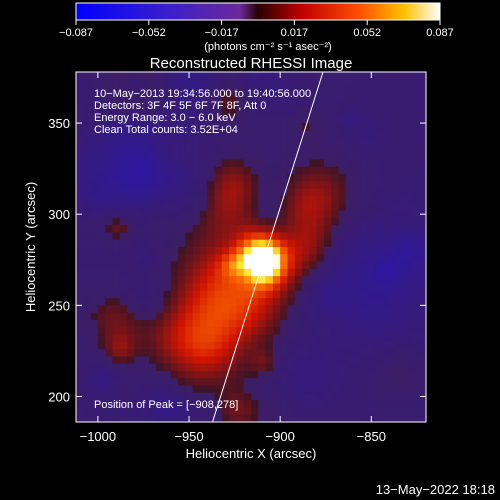 This screenshot has width=500, height=500. What do you see at coordinates (202, 94) in the screenshot?
I see `annotation-time: 10−May−2013 19:34:56.000 to 19:40:56.000` at bounding box center [202, 94].